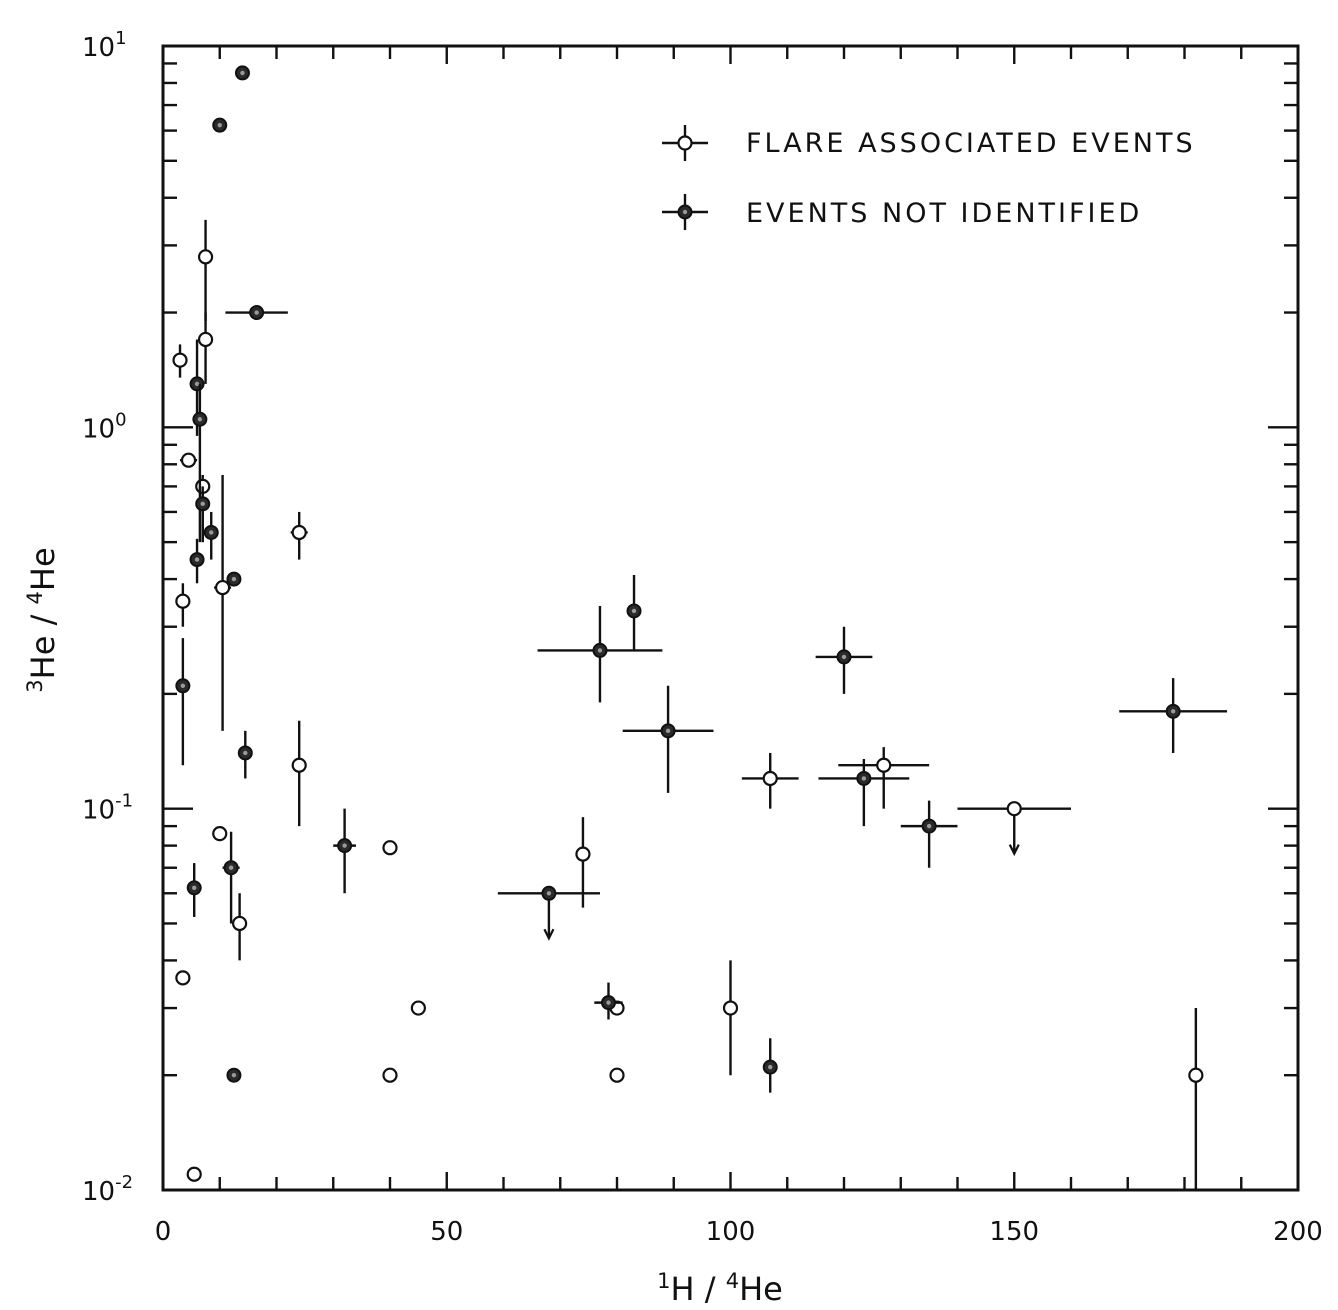 Image resolution: width=1338 pixels, height=1310 pixels. I want to click on x-tick-label: 50, so click(446, 1232).